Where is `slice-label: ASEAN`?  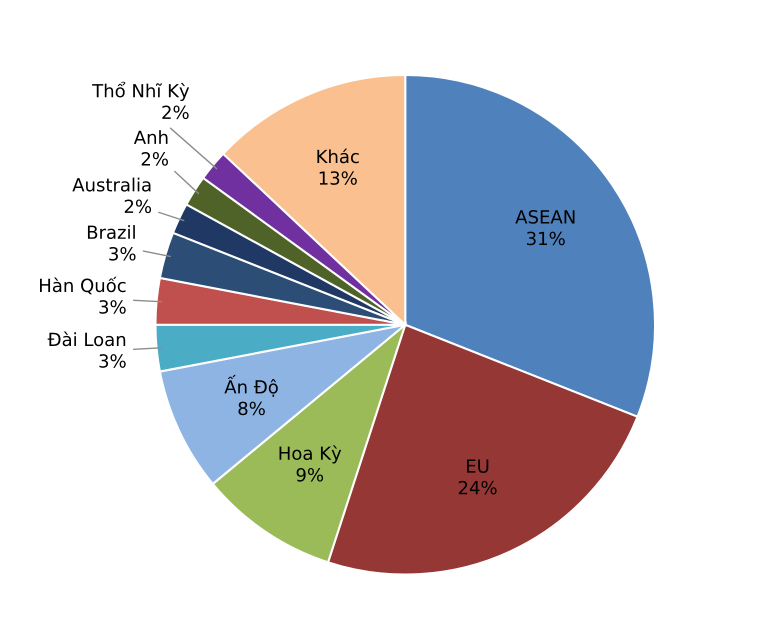 slice-label: ASEAN is located at coordinates (544, 217).